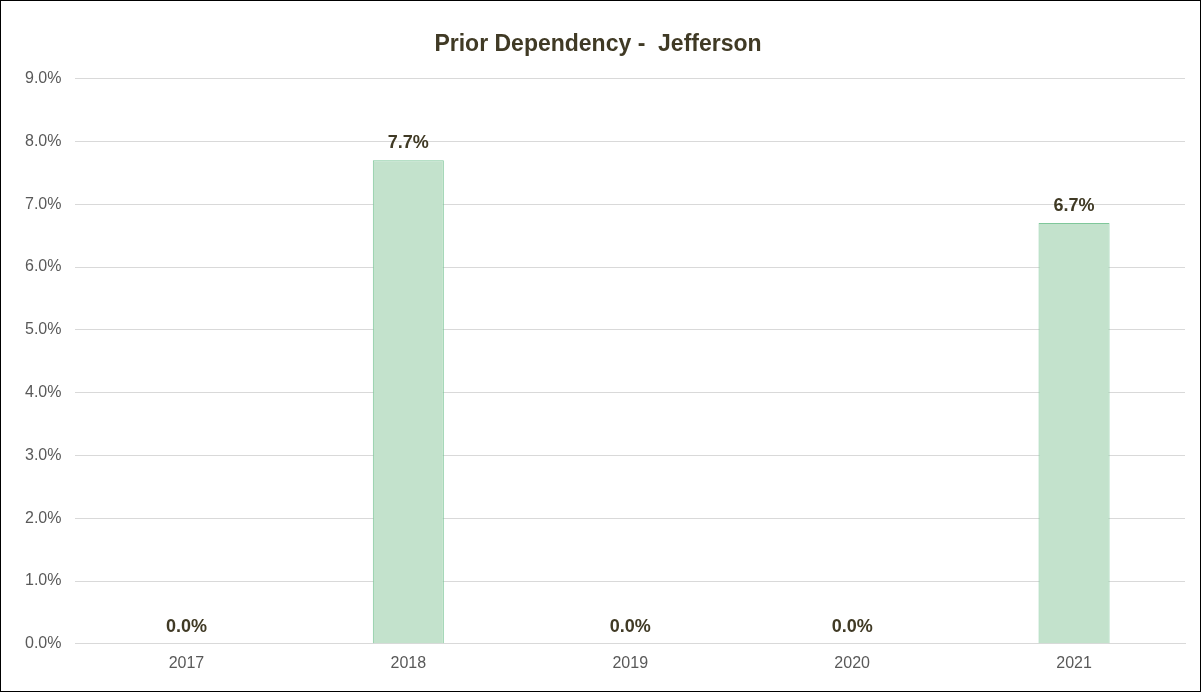  What do you see at coordinates (43, 454) in the screenshot?
I see `y-tick-label: 3.0%` at bounding box center [43, 454].